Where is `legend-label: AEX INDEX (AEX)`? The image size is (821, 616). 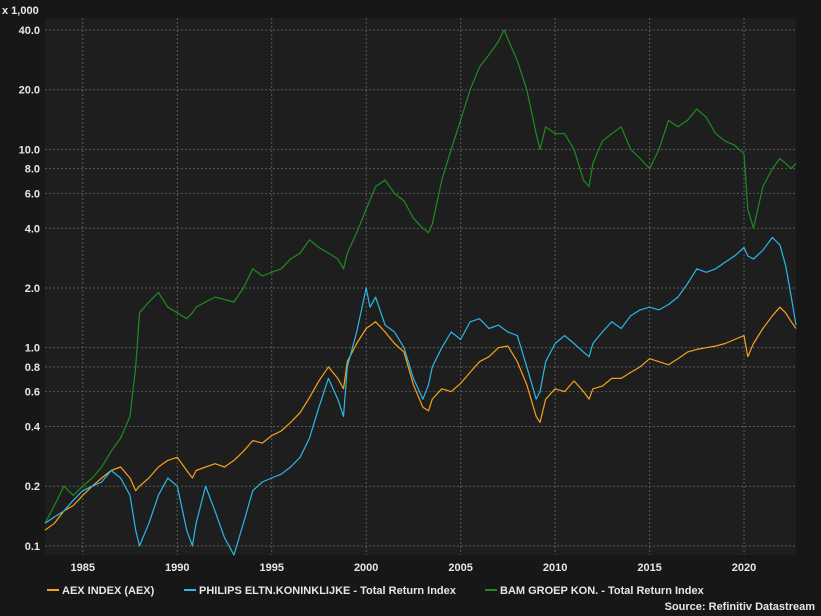 legend-label: AEX INDEX (AEX) is located at coordinates (108, 591).